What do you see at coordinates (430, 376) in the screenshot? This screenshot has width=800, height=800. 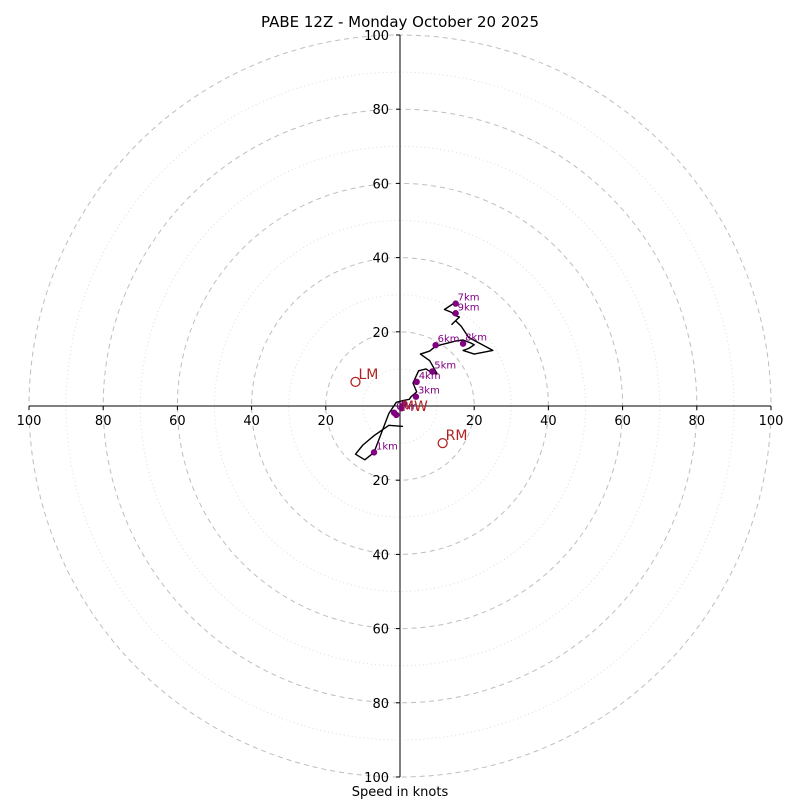 I see `height-marker-label: 4km` at bounding box center [430, 376].